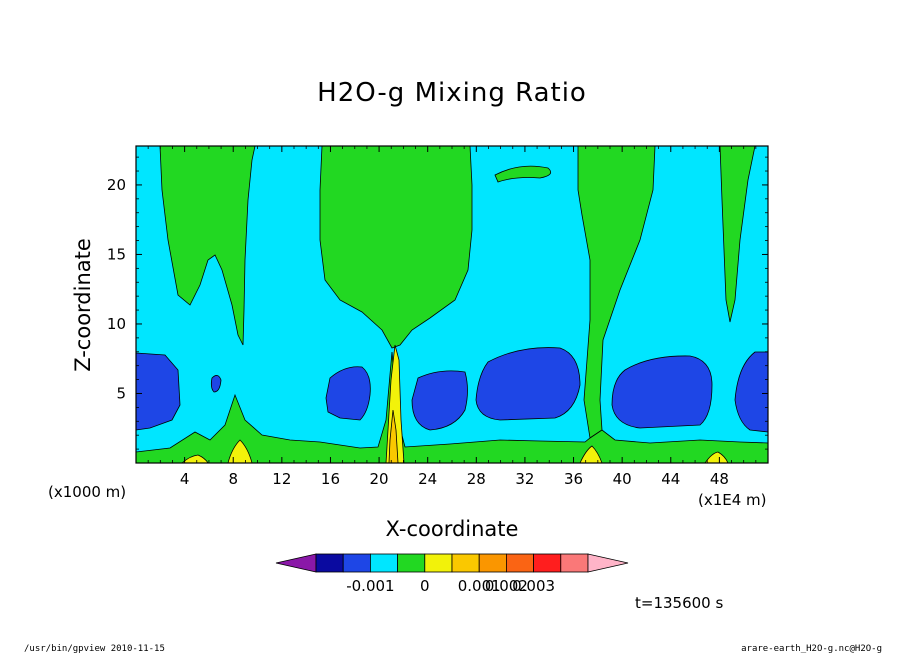 This screenshot has height=654, width=904. Describe the element at coordinates (425, 586) in the screenshot. I see `colorbar-label: 0` at that location.